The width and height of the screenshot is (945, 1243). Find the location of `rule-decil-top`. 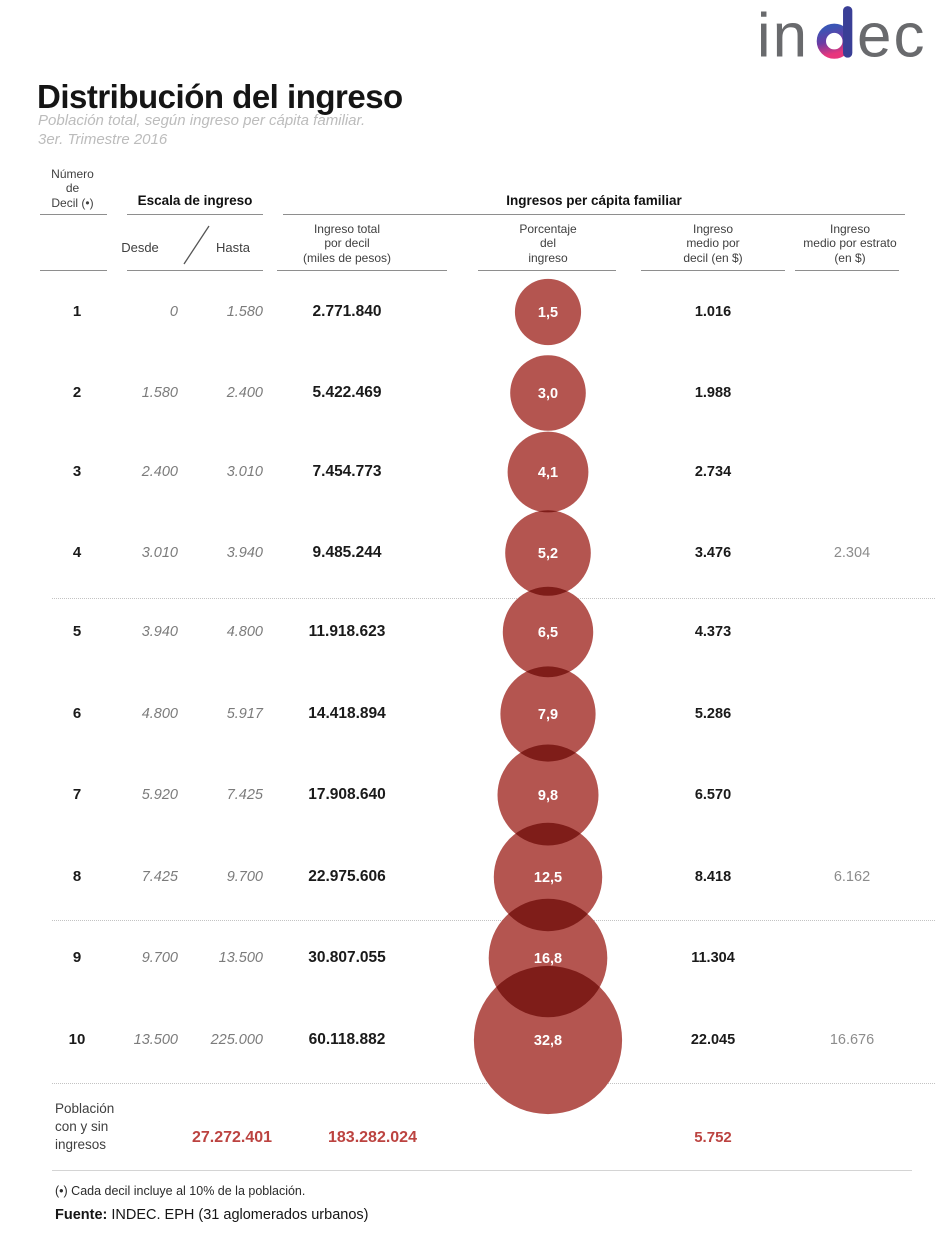

rule-decil-top is located at coordinates (73, 214).